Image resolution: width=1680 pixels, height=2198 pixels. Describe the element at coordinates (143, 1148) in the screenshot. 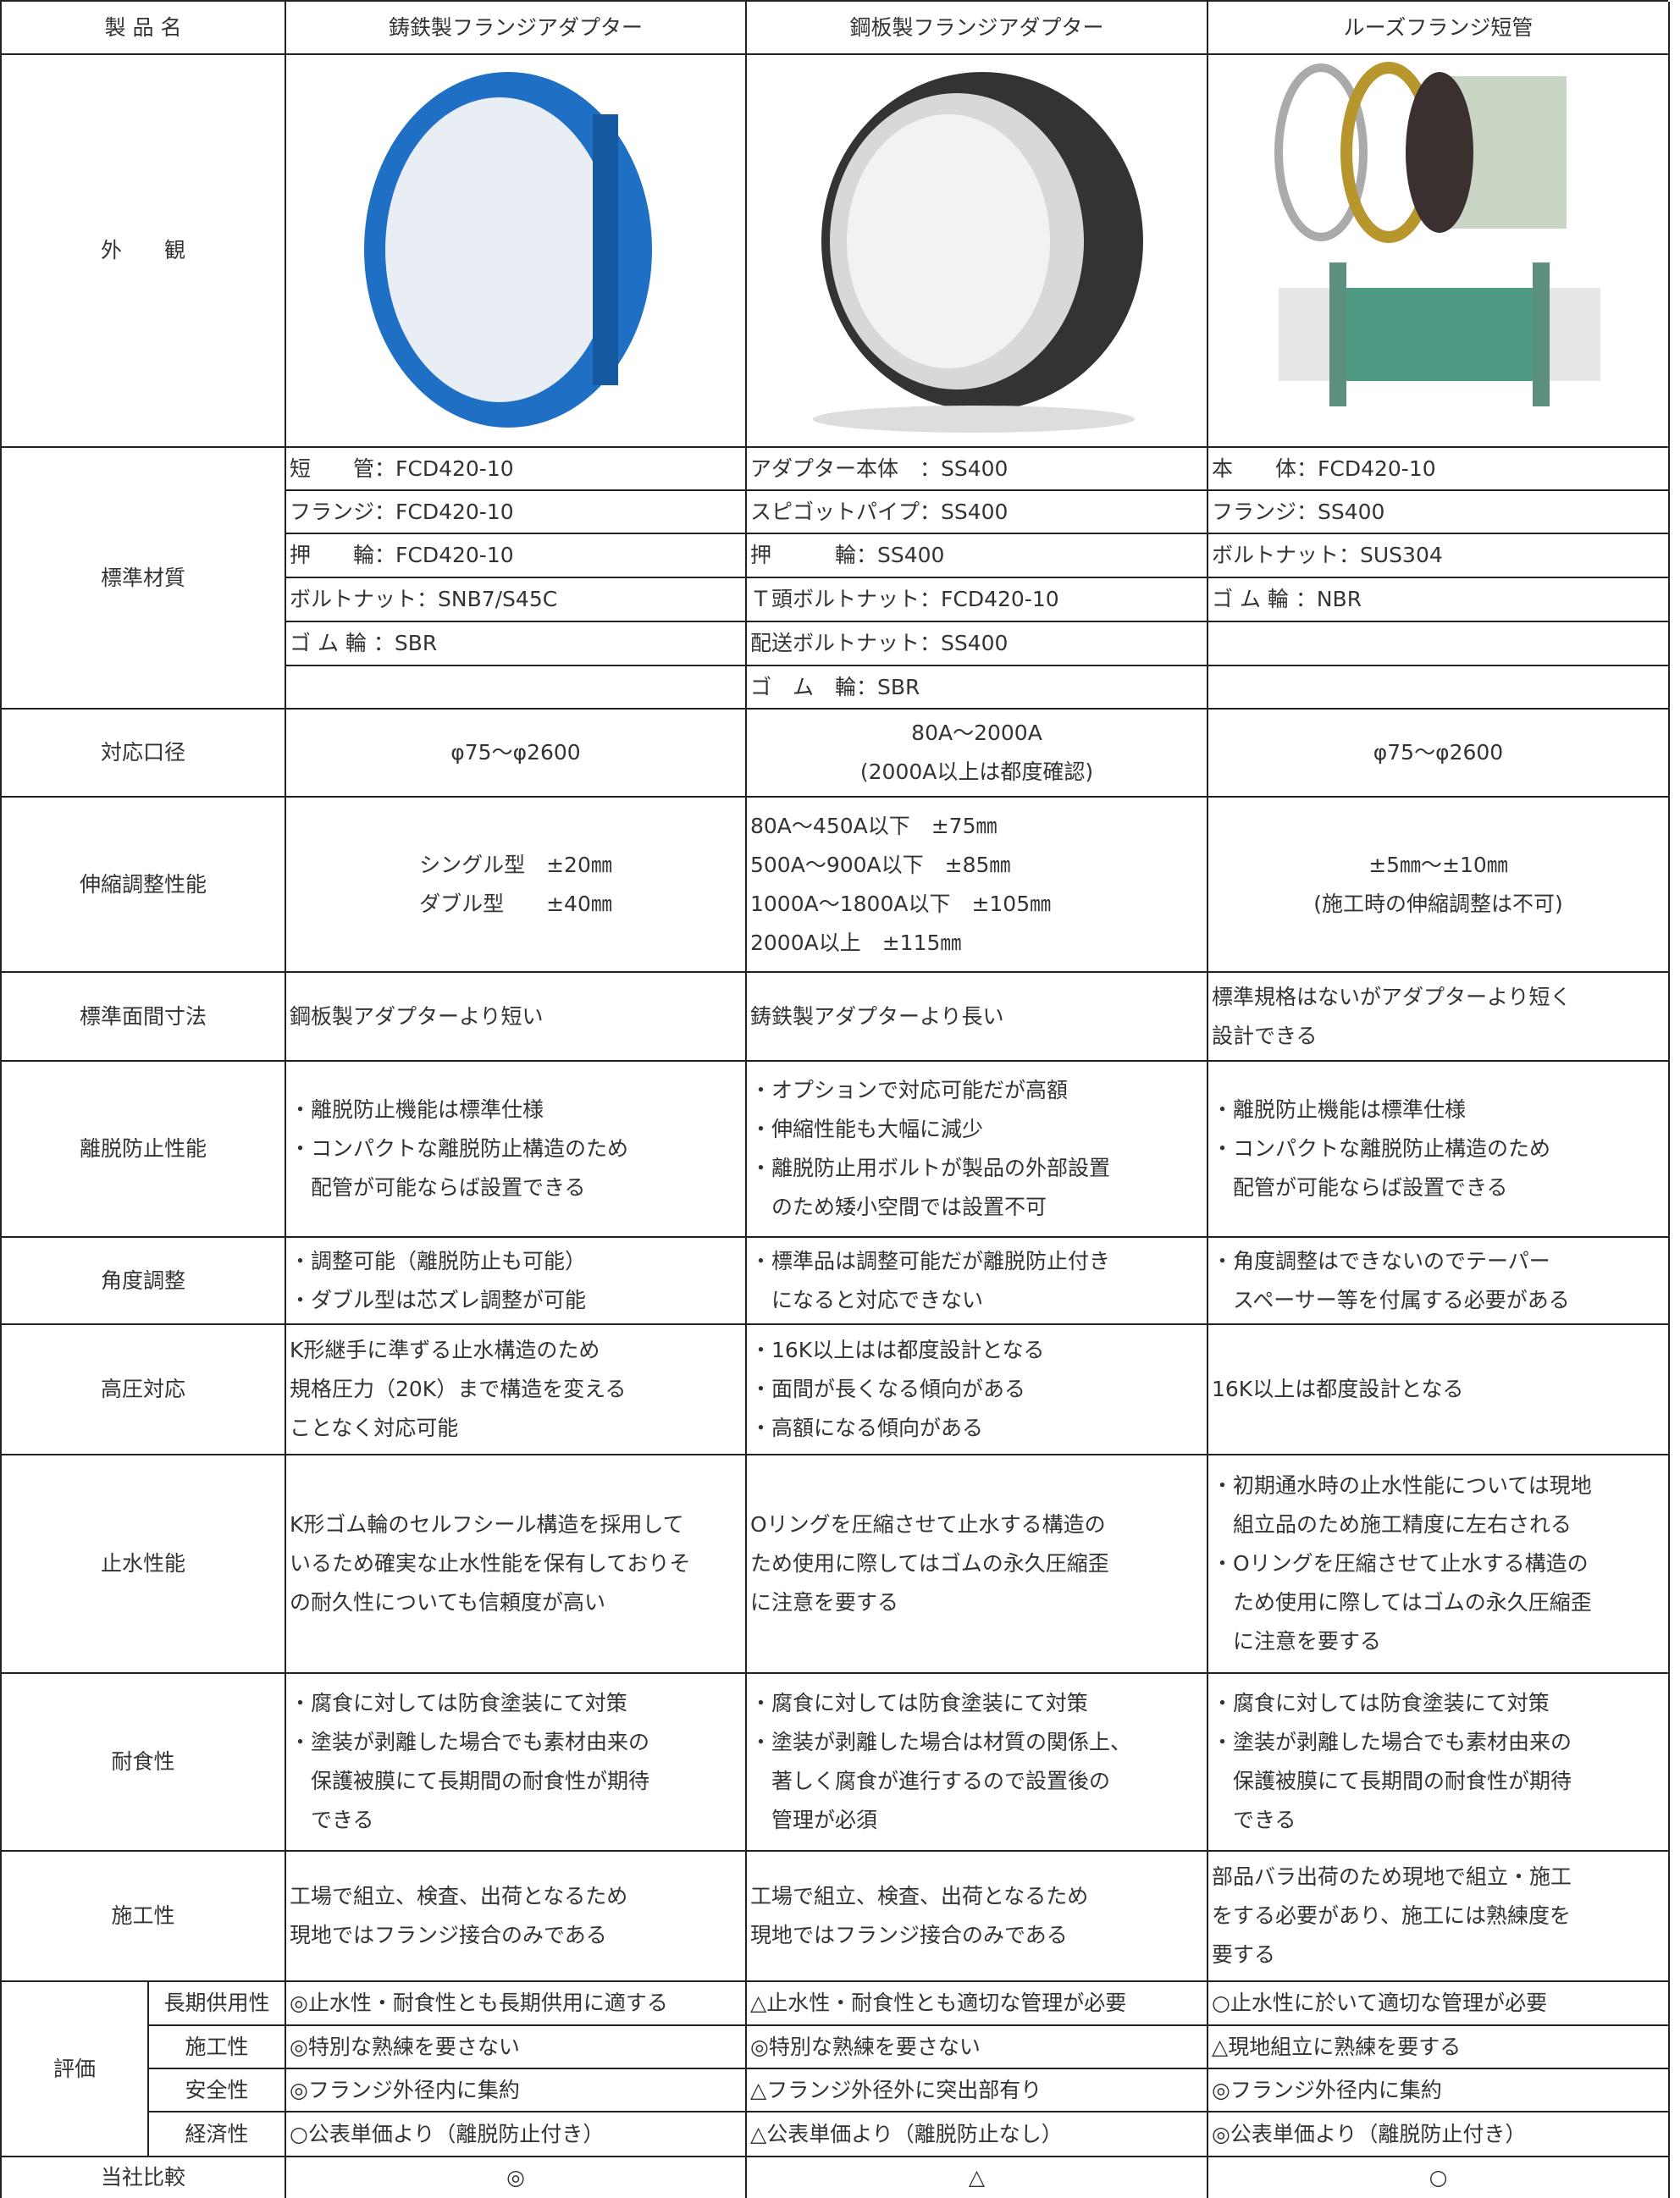

I see `cell-text: 離脱防止性能` at that location.